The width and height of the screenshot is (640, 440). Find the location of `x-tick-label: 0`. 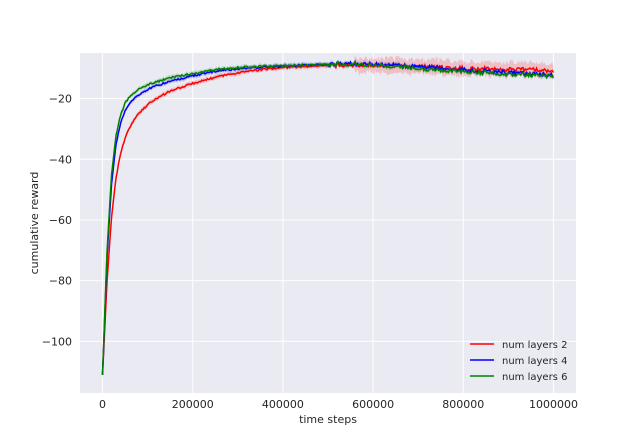

x-tick-label: 0 is located at coordinates (102, 404).